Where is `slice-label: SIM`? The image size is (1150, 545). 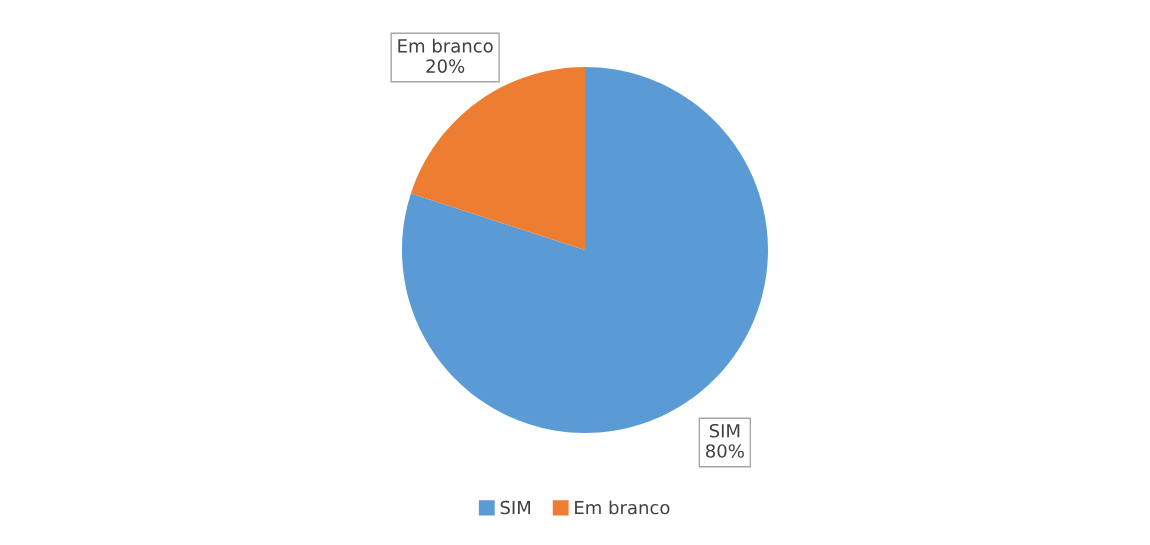 slice-label: SIM is located at coordinates (724, 430).